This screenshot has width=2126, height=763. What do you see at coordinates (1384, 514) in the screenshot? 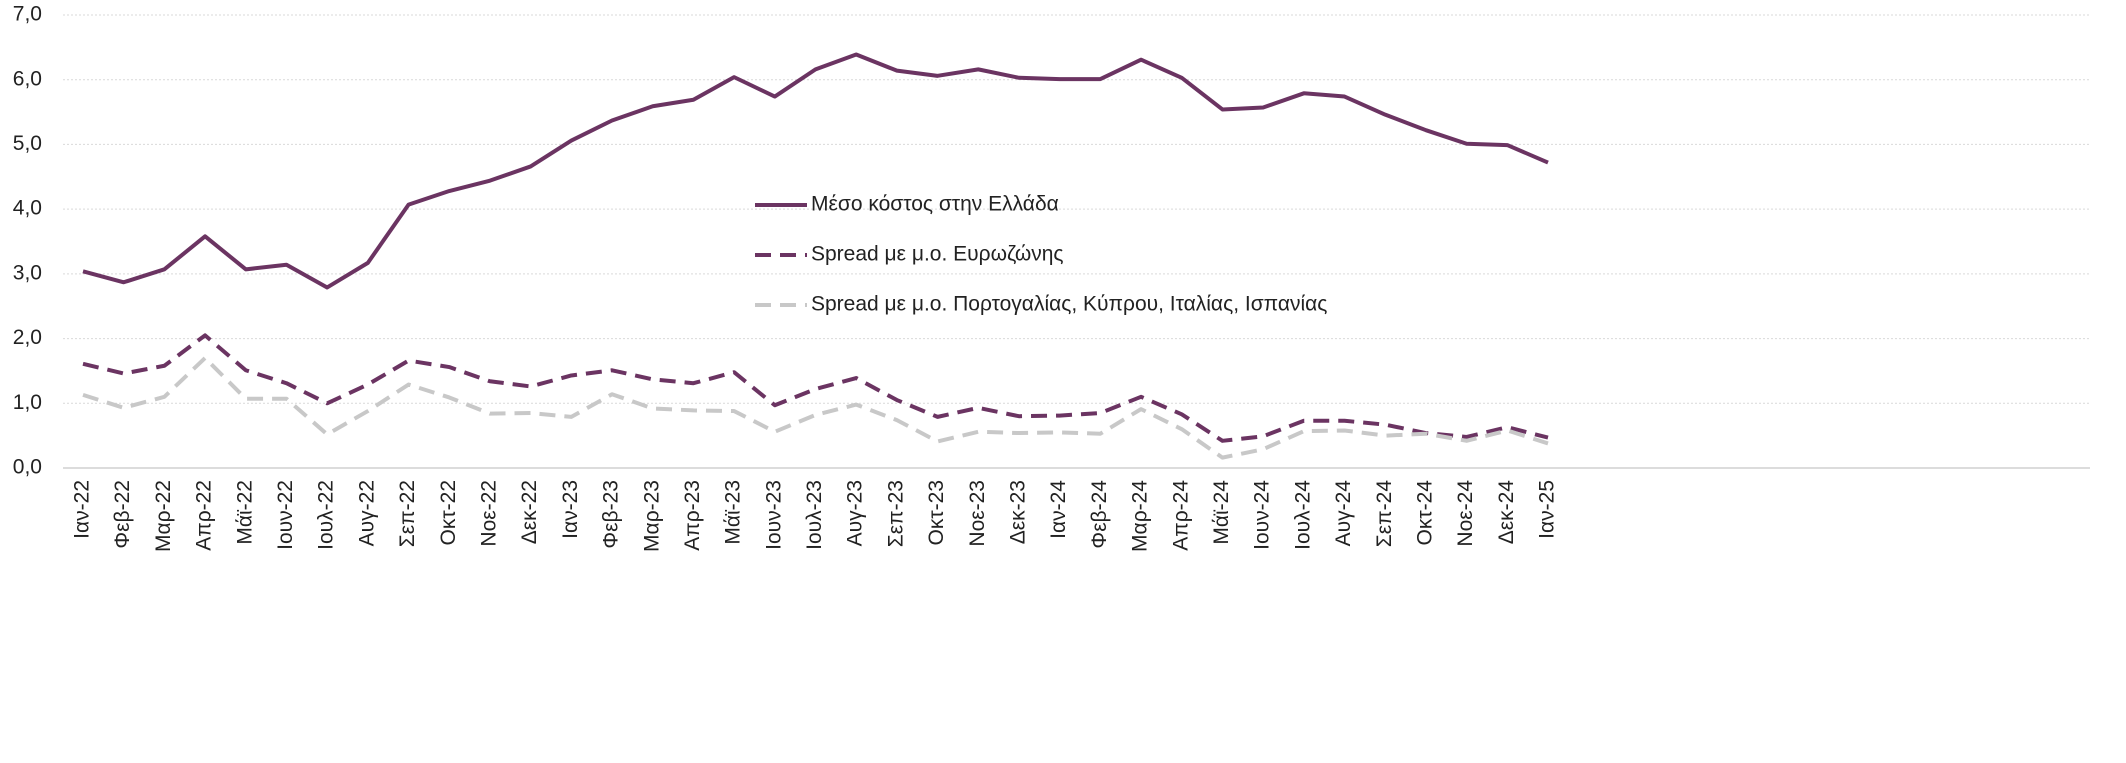
I see `x-tick-label: Σεπ-24` at bounding box center [1384, 514].